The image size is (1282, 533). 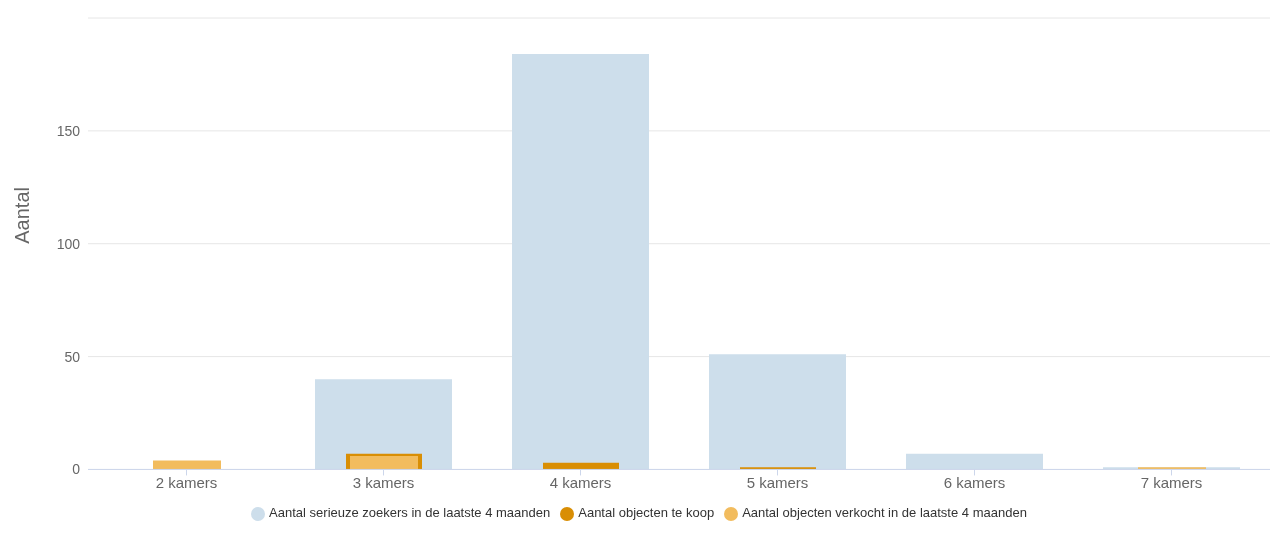 What do you see at coordinates (646, 513) in the screenshot?
I see `legend-label: Aantal objecten te koop` at bounding box center [646, 513].